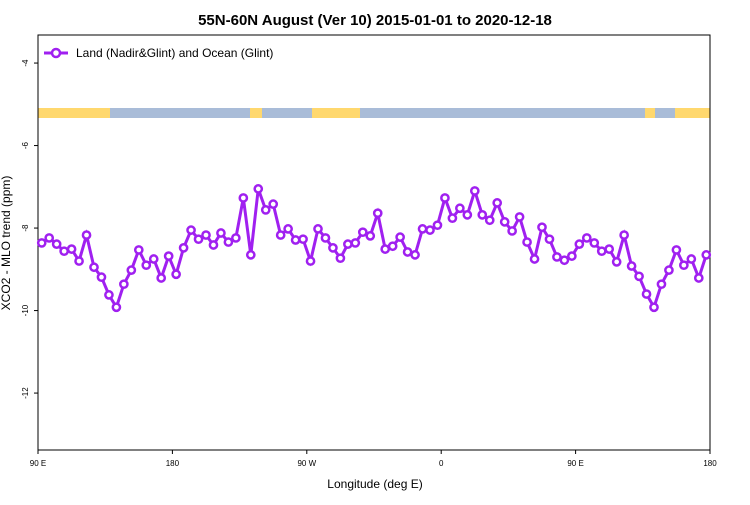 The width and height of the screenshot is (750, 505). I want to click on legend-label: Land (Nadir&Glint) and Ocean (Glint), so click(174, 53).